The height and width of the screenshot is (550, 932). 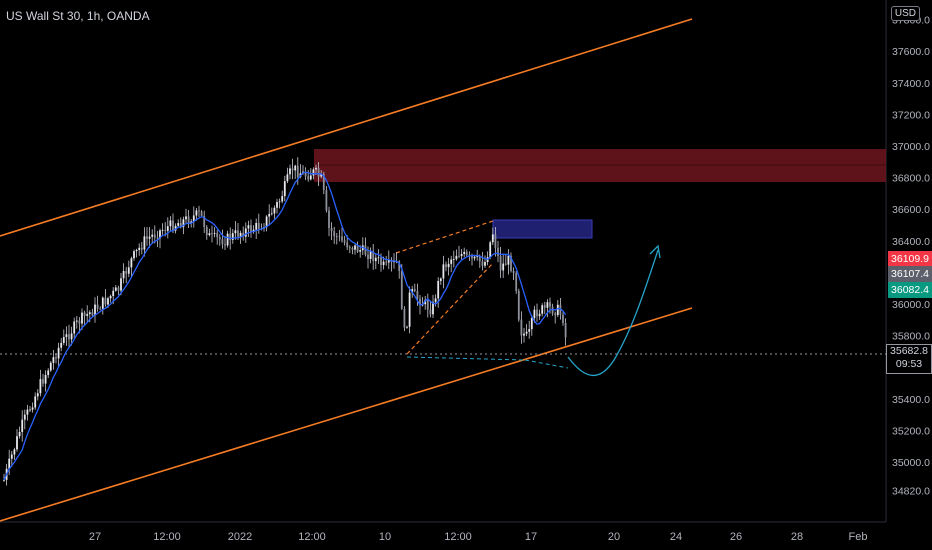 I want to click on time-tick-label: 24, so click(x=676, y=537).